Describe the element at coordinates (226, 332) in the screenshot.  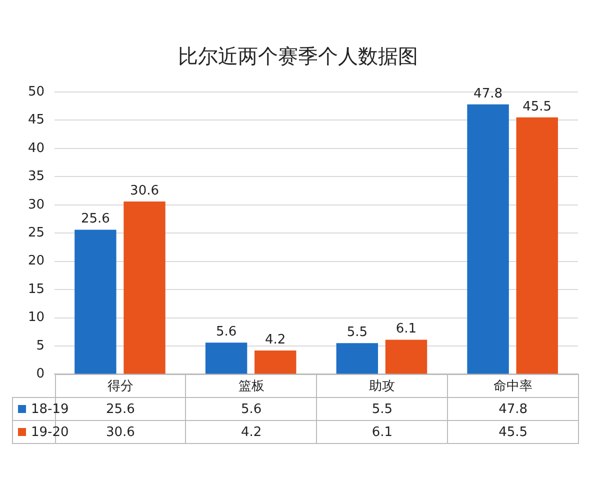
I see `annotation: 5.6` at that location.